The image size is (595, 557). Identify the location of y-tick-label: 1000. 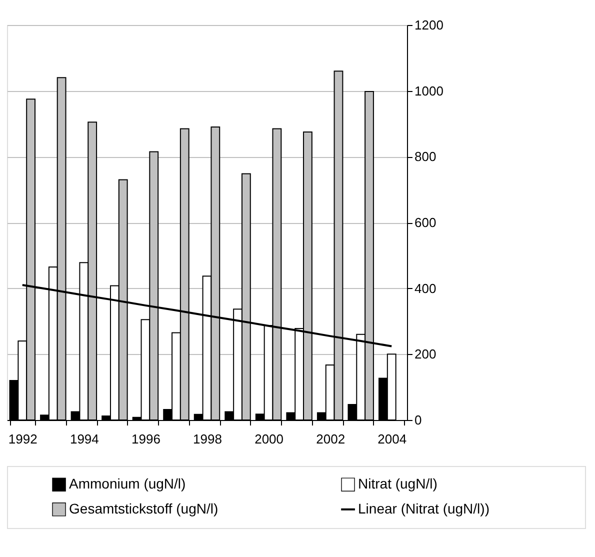
(429, 90).